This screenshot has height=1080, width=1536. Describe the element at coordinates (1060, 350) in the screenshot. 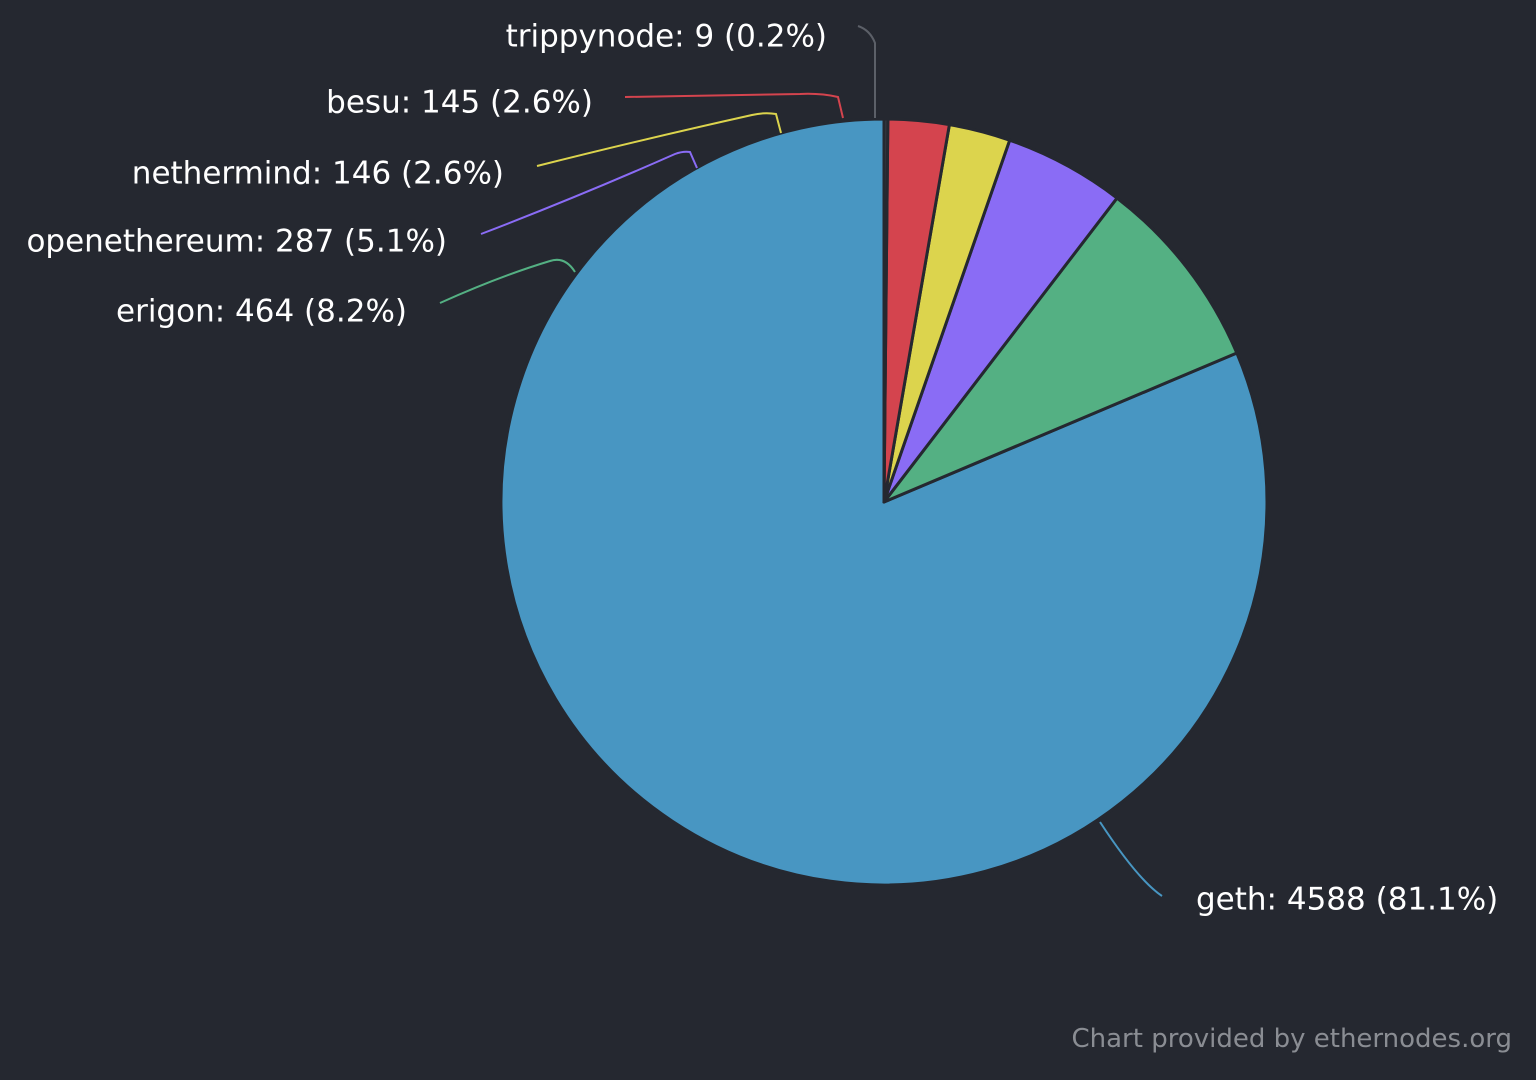

I see `pie-slice-erigon` at that location.